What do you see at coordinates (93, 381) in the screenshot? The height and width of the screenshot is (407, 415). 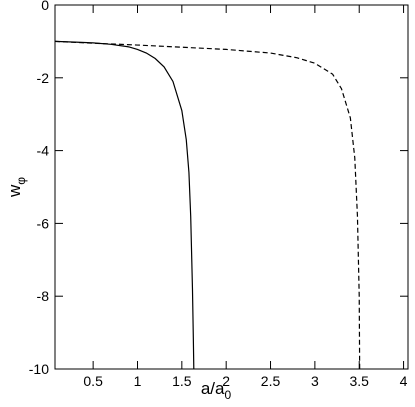 I see `x-tick-label: 0.5` at bounding box center [93, 381].